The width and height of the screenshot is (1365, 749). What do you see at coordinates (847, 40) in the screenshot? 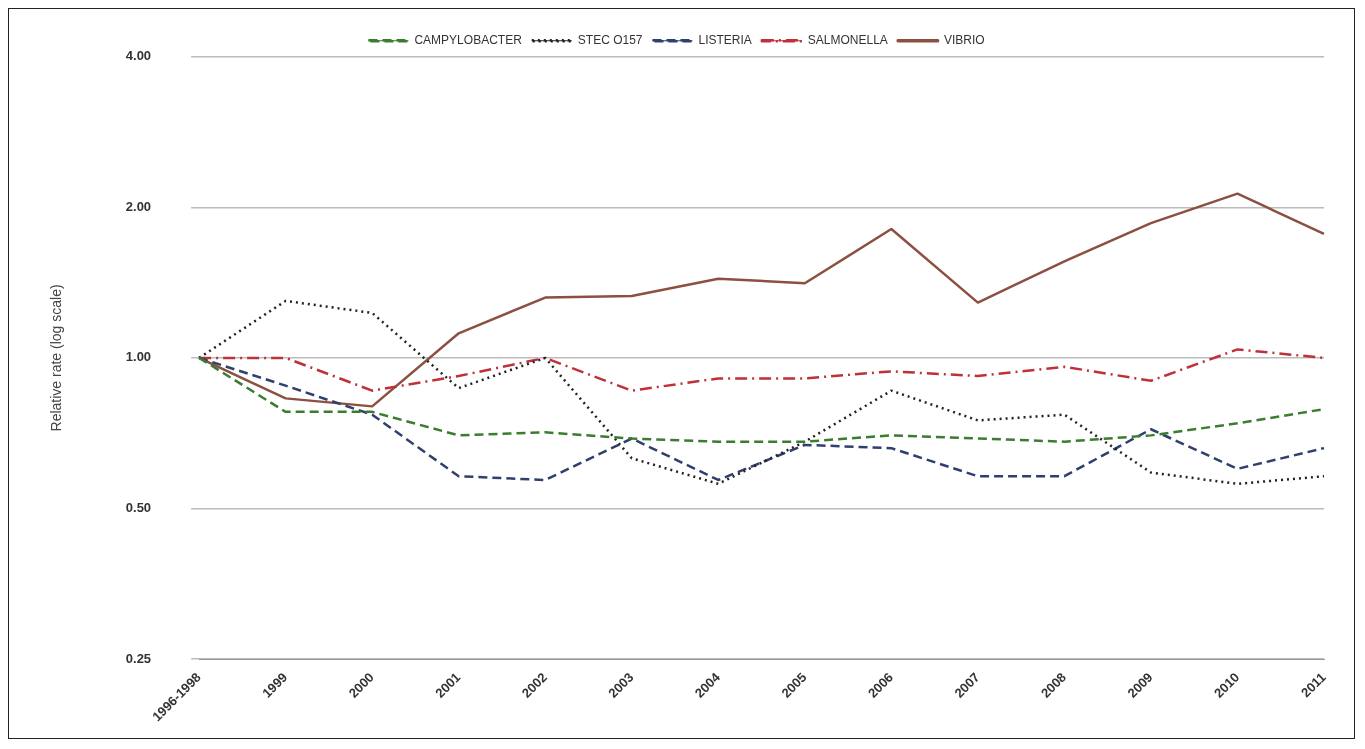
I see `legend-label: SALMONELLA` at bounding box center [847, 40].